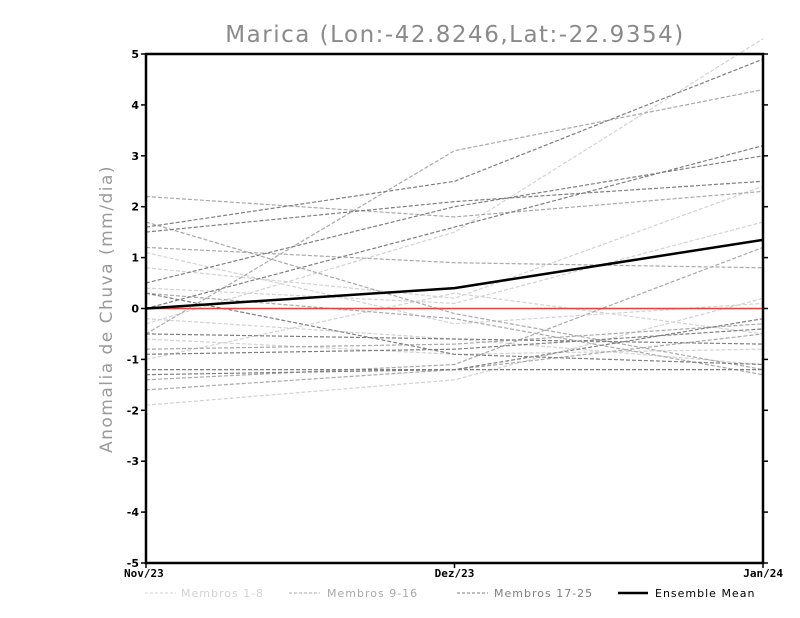  What do you see at coordinates (454, 35) in the screenshot?
I see `chart-title: Marica (Lon:-42.8246,Lat:-22.9354)` at bounding box center [454, 35].